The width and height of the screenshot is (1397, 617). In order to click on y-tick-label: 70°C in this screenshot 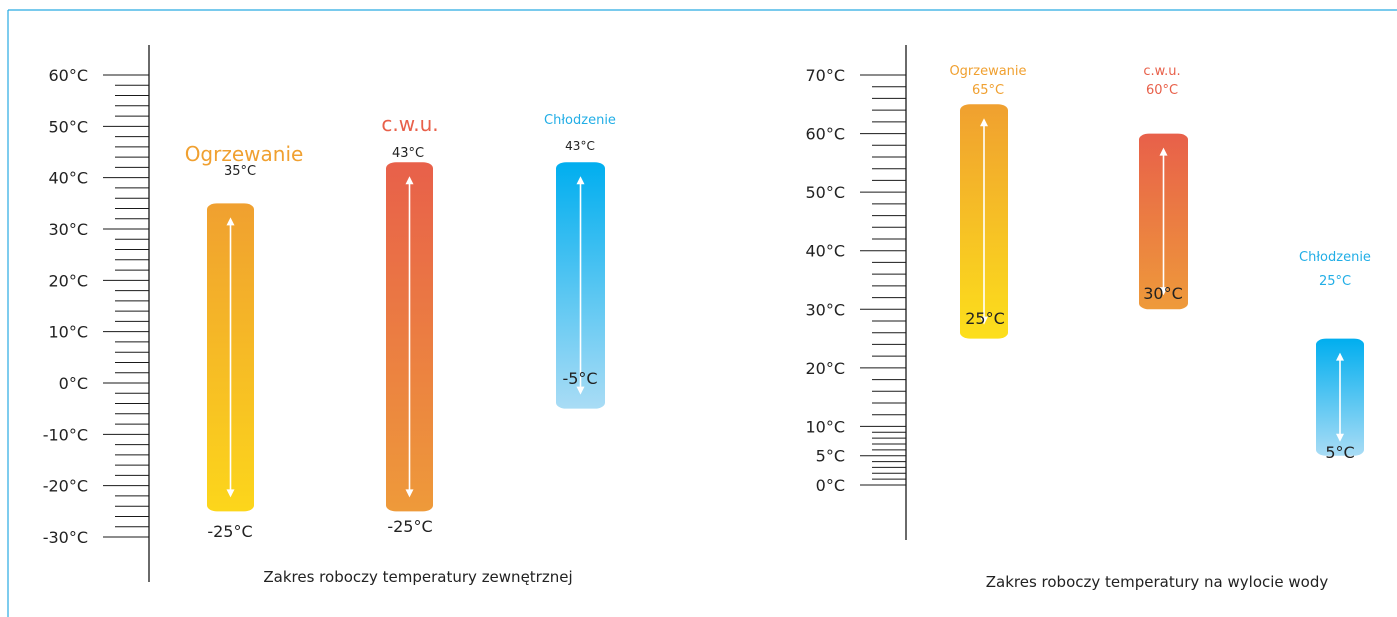, I will do `click(825, 75)`.